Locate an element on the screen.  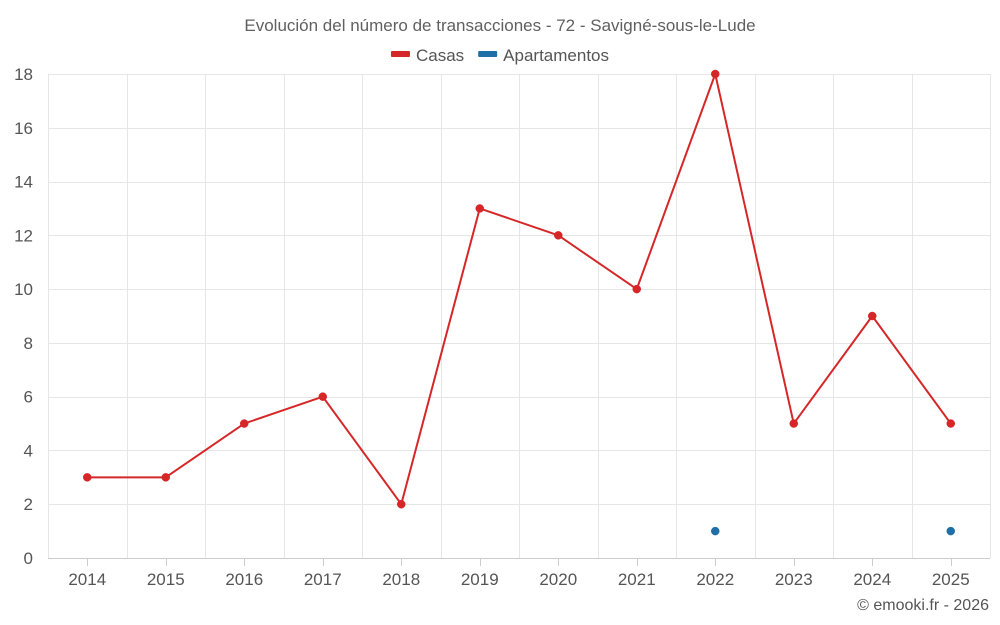
y-tick-label: 6 is located at coordinates (28, 397).